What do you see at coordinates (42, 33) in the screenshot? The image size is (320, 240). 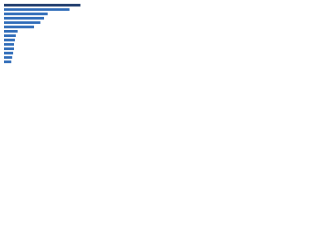 I see `chart` at bounding box center [42, 33].